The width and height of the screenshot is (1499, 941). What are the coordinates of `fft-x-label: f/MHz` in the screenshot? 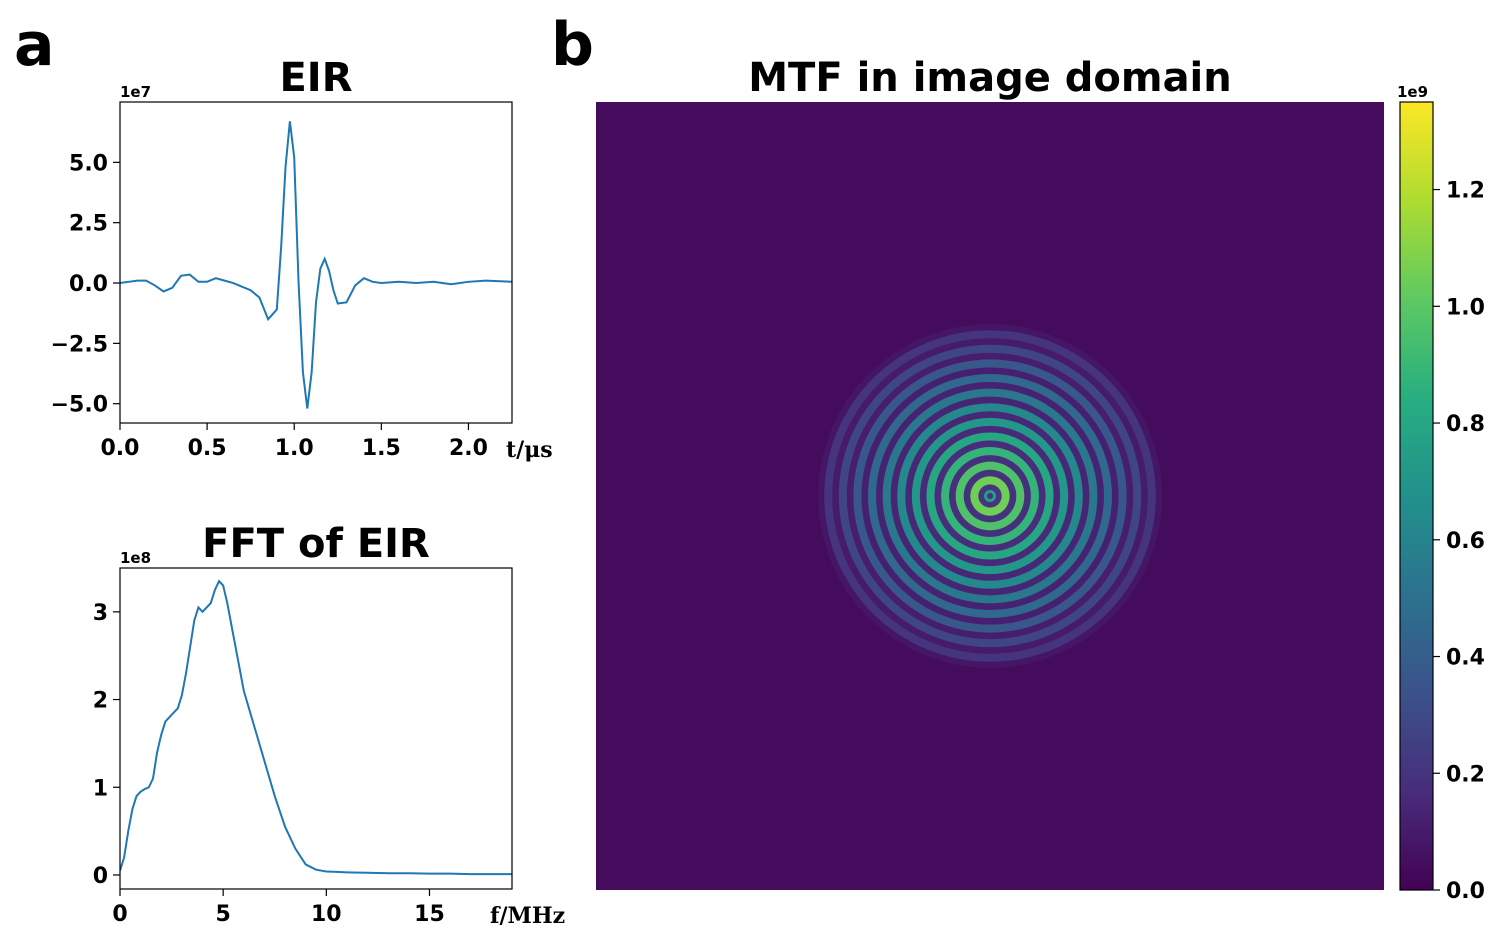 It's located at (527, 916).